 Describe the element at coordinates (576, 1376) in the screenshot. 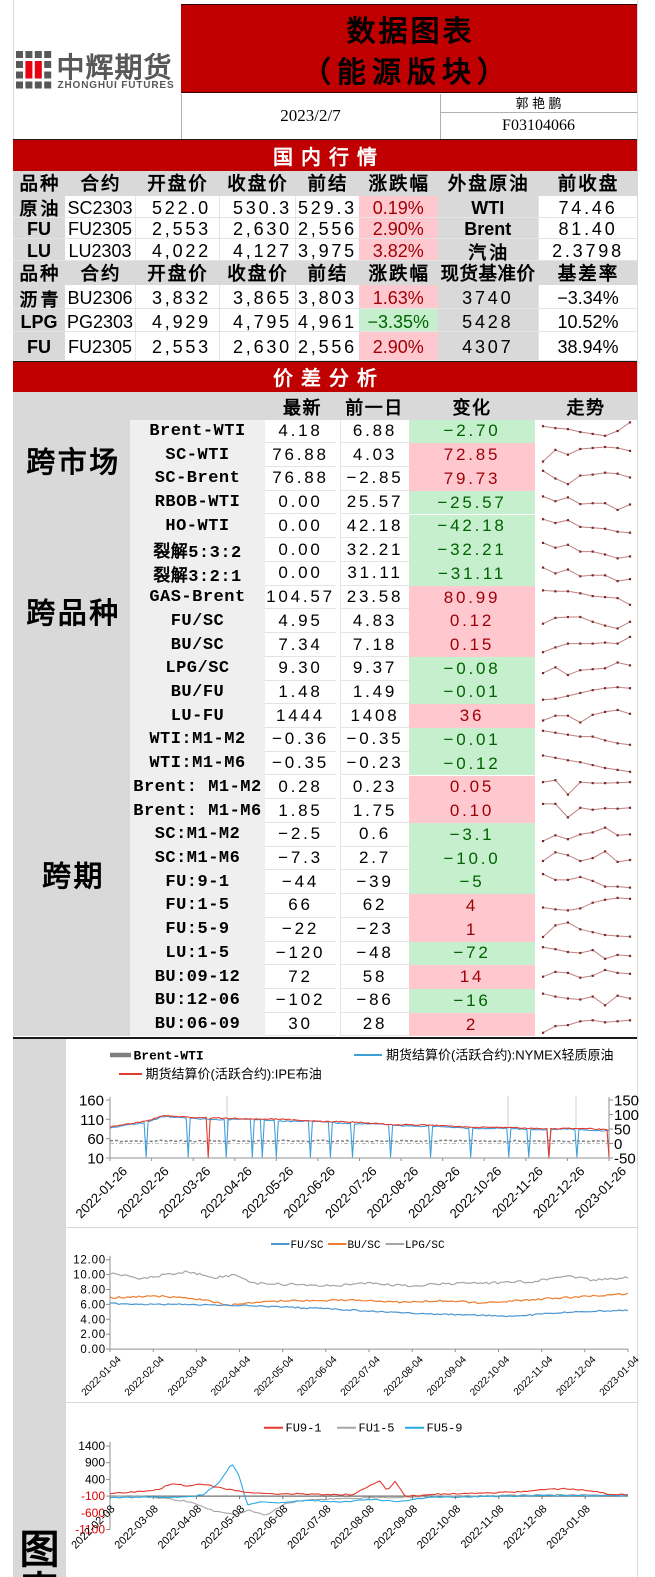

I see `svg-text: 2022-12-04` at that location.